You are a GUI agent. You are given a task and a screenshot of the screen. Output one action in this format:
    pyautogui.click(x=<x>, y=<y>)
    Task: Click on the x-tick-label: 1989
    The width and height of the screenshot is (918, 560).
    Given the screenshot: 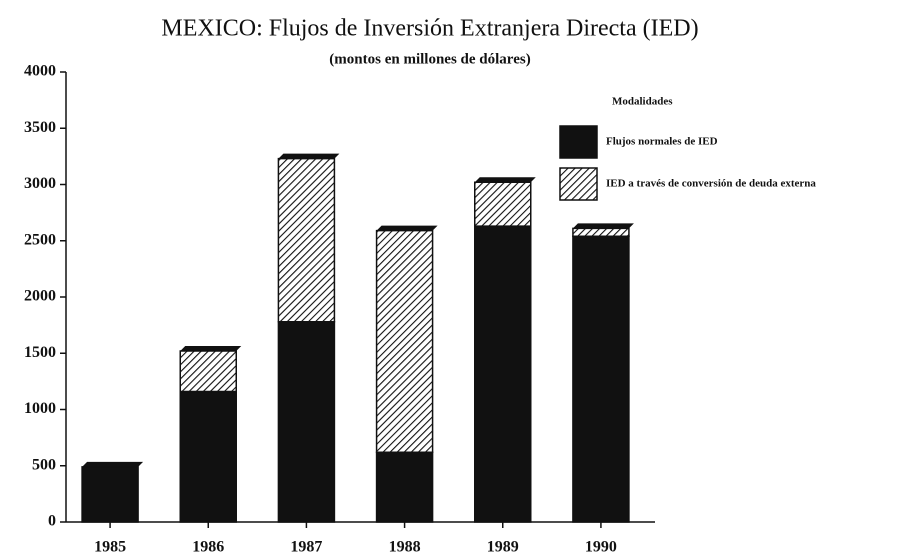 What is the action you would take?
    pyautogui.click(x=503, y=547)
    